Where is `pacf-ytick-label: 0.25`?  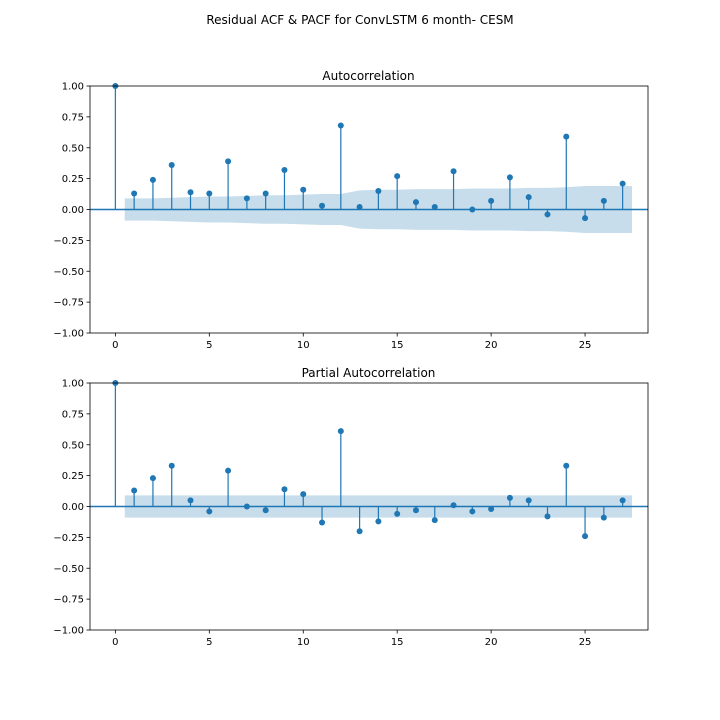
pacf-ytick-label: 0.25 is located at coordinates (73, 476).